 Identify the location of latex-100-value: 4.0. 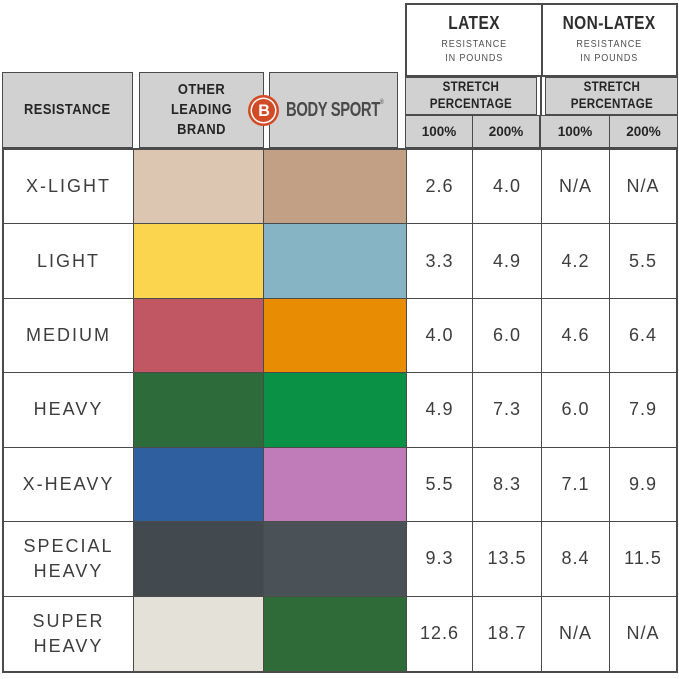
(440, 336).